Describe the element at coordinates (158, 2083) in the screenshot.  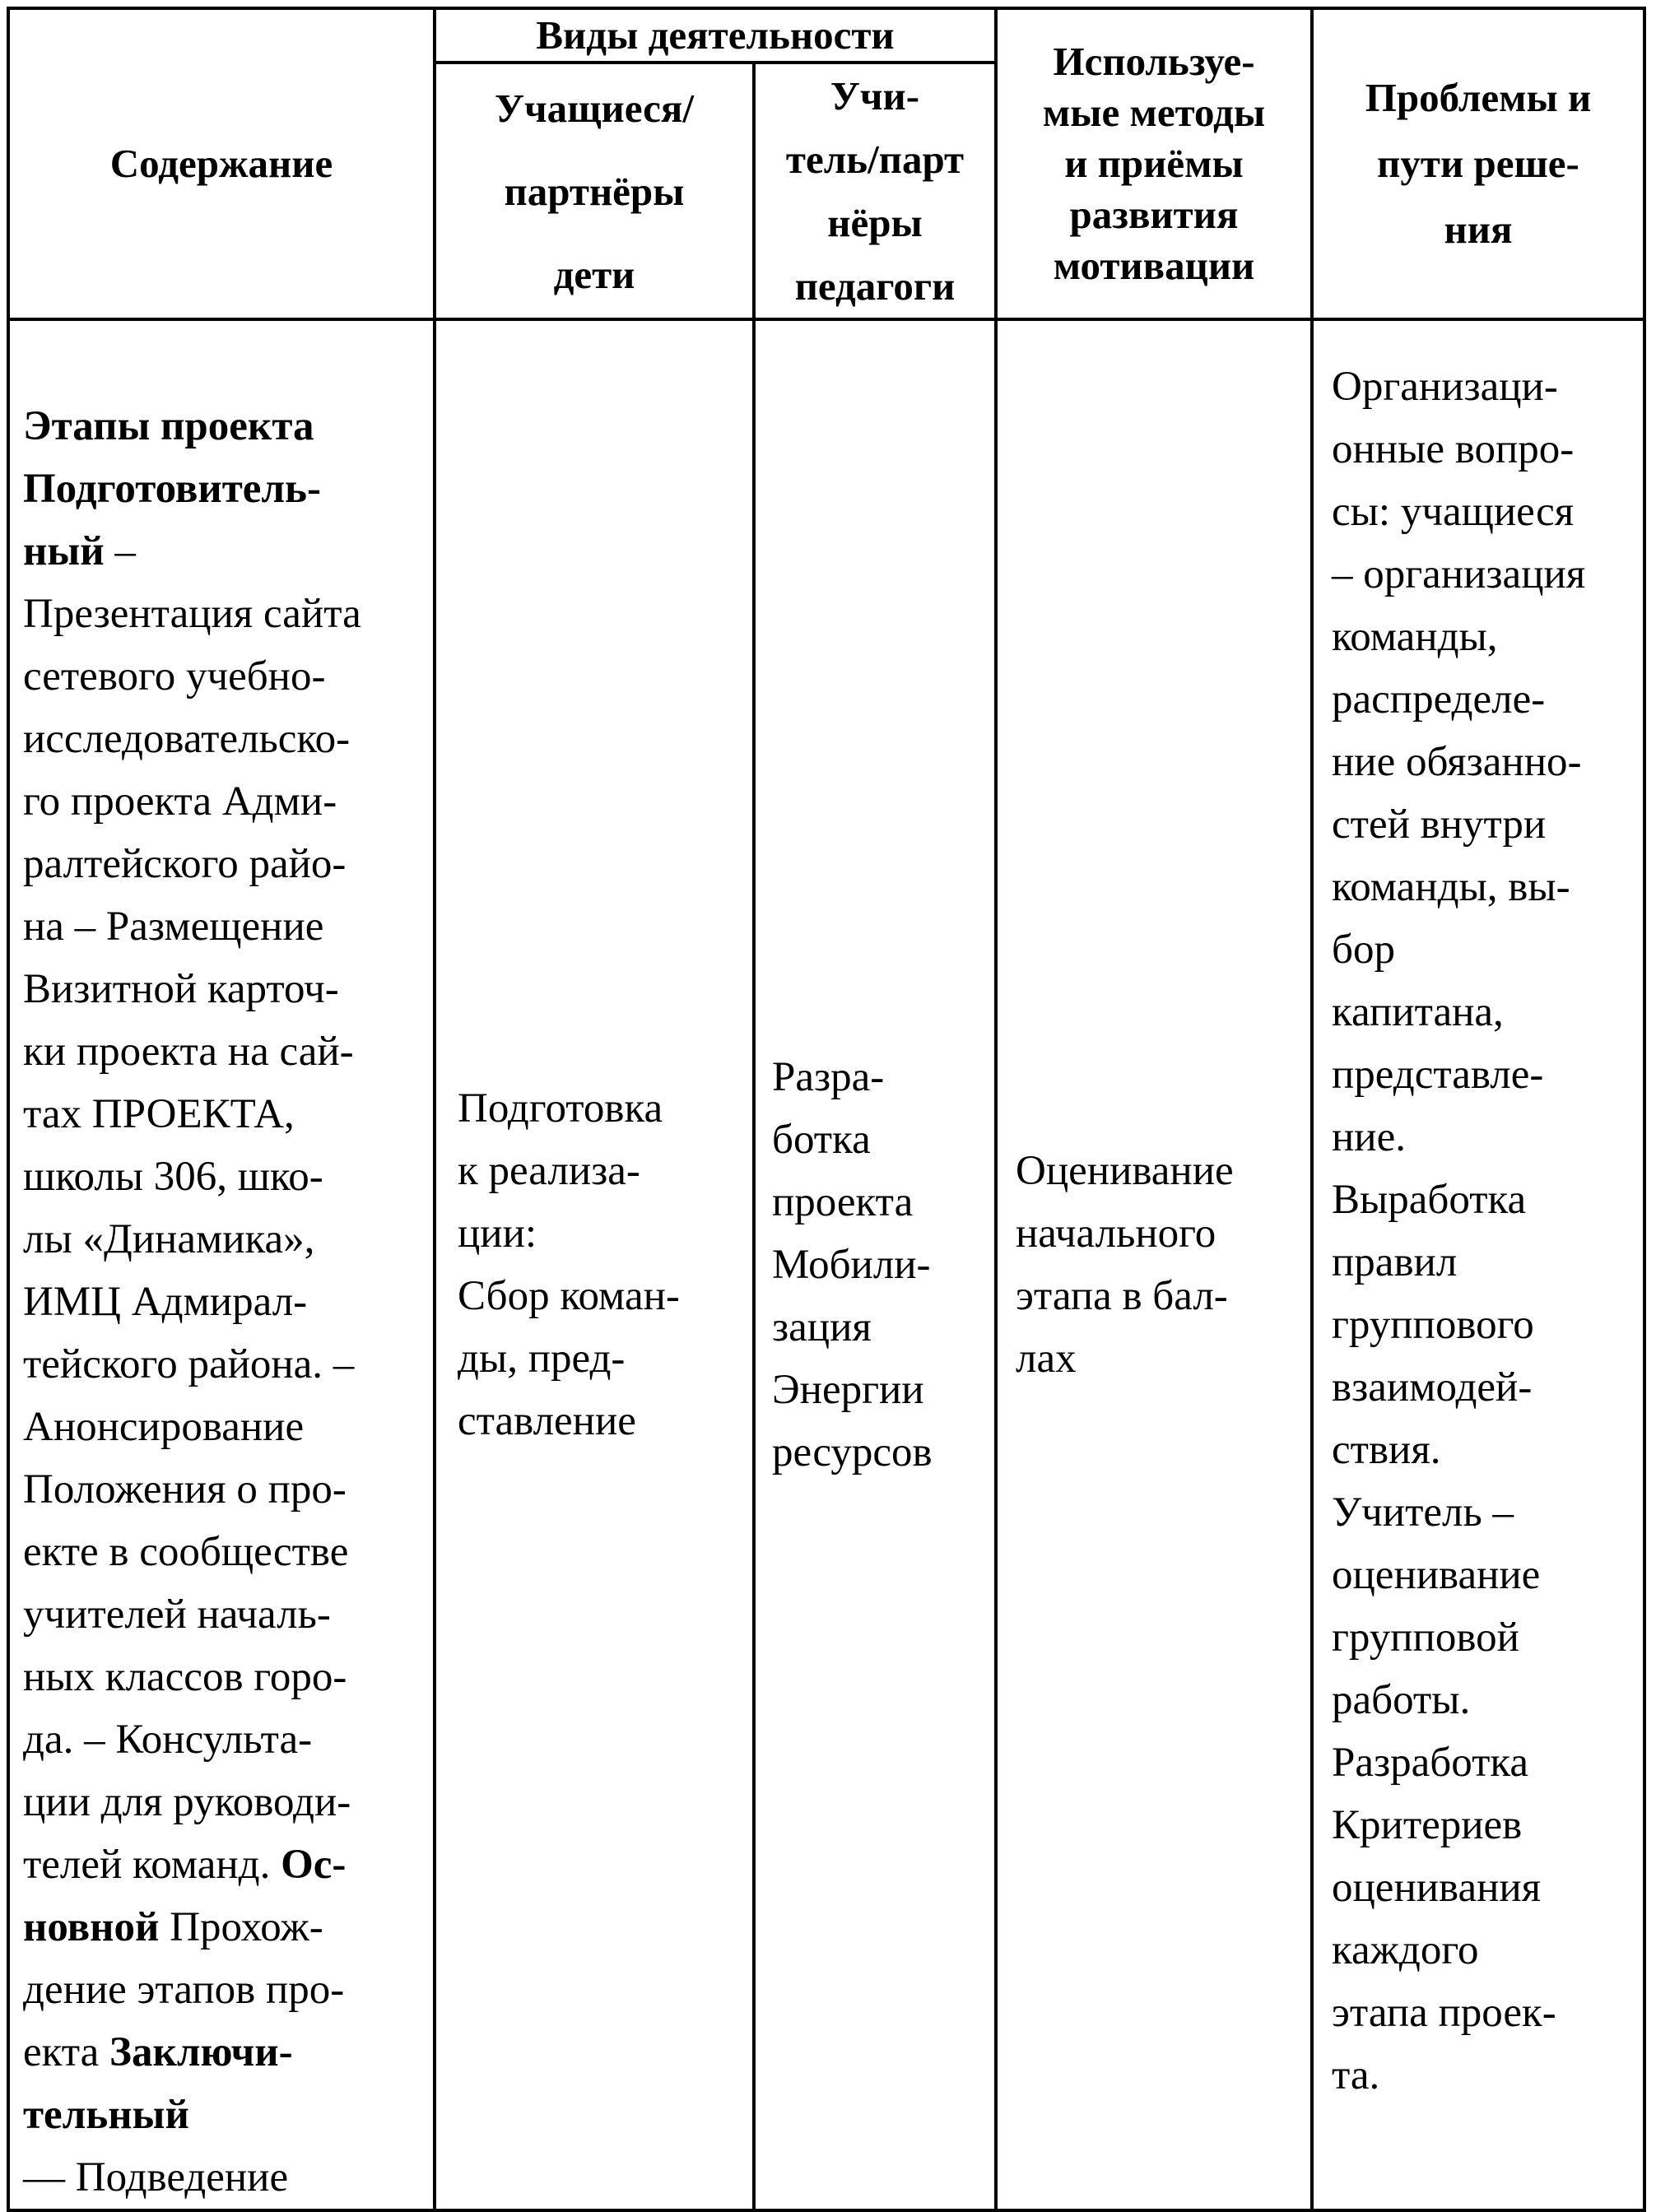
I see `content-stage-final-title: Заключи- тельный` at that location.